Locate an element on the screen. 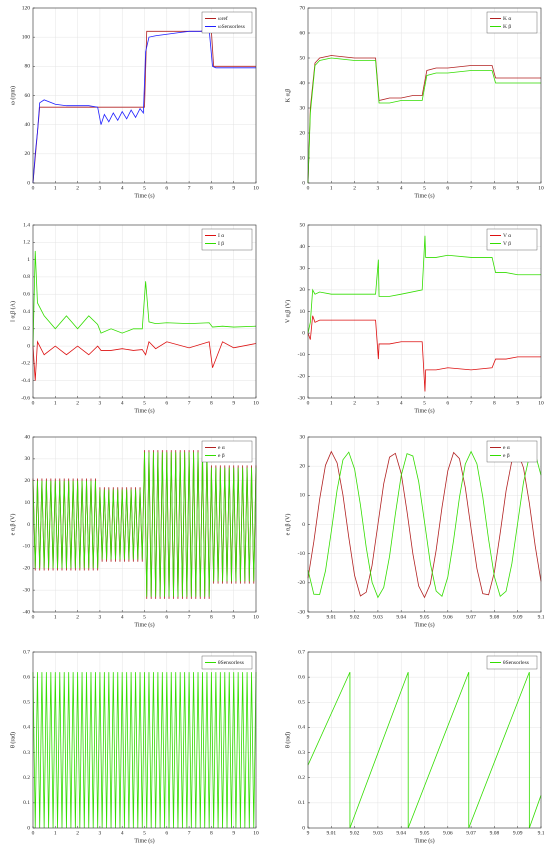  y-tick-label: 80 is located at coordinates (28, 67).